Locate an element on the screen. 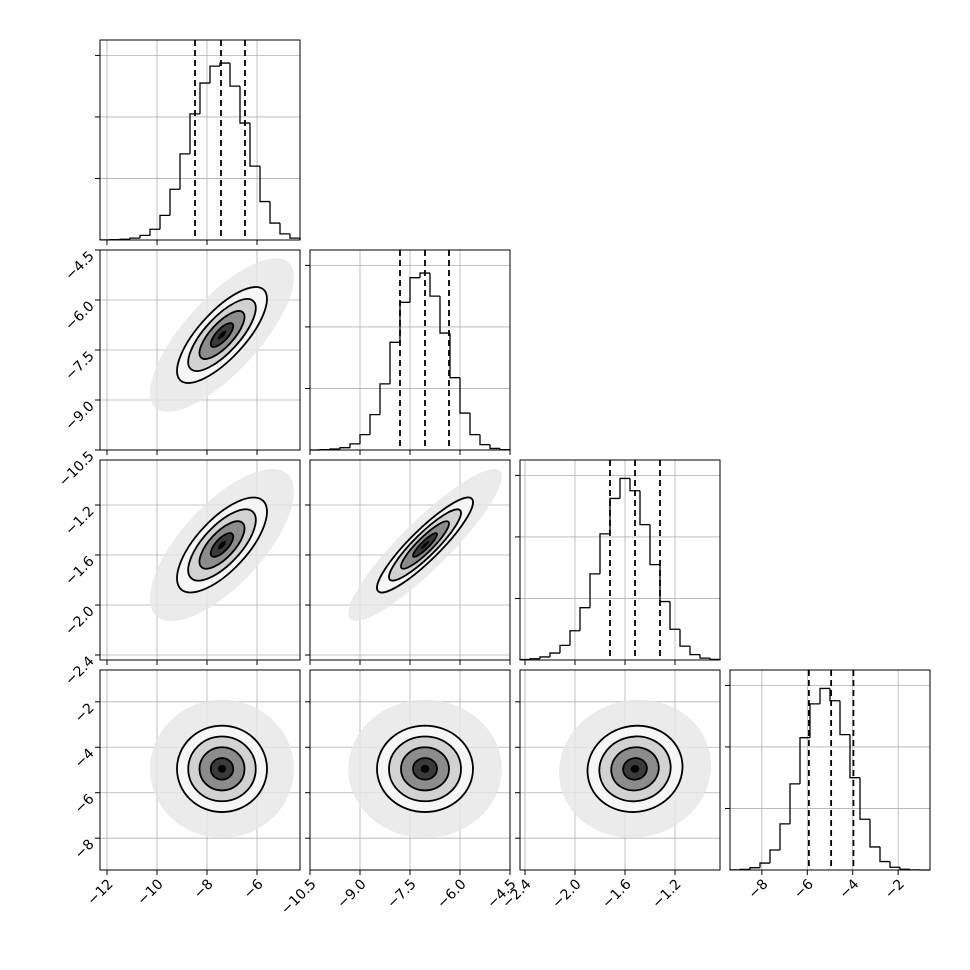  x-tick-label: −12 is located at coordinates (100, 892).